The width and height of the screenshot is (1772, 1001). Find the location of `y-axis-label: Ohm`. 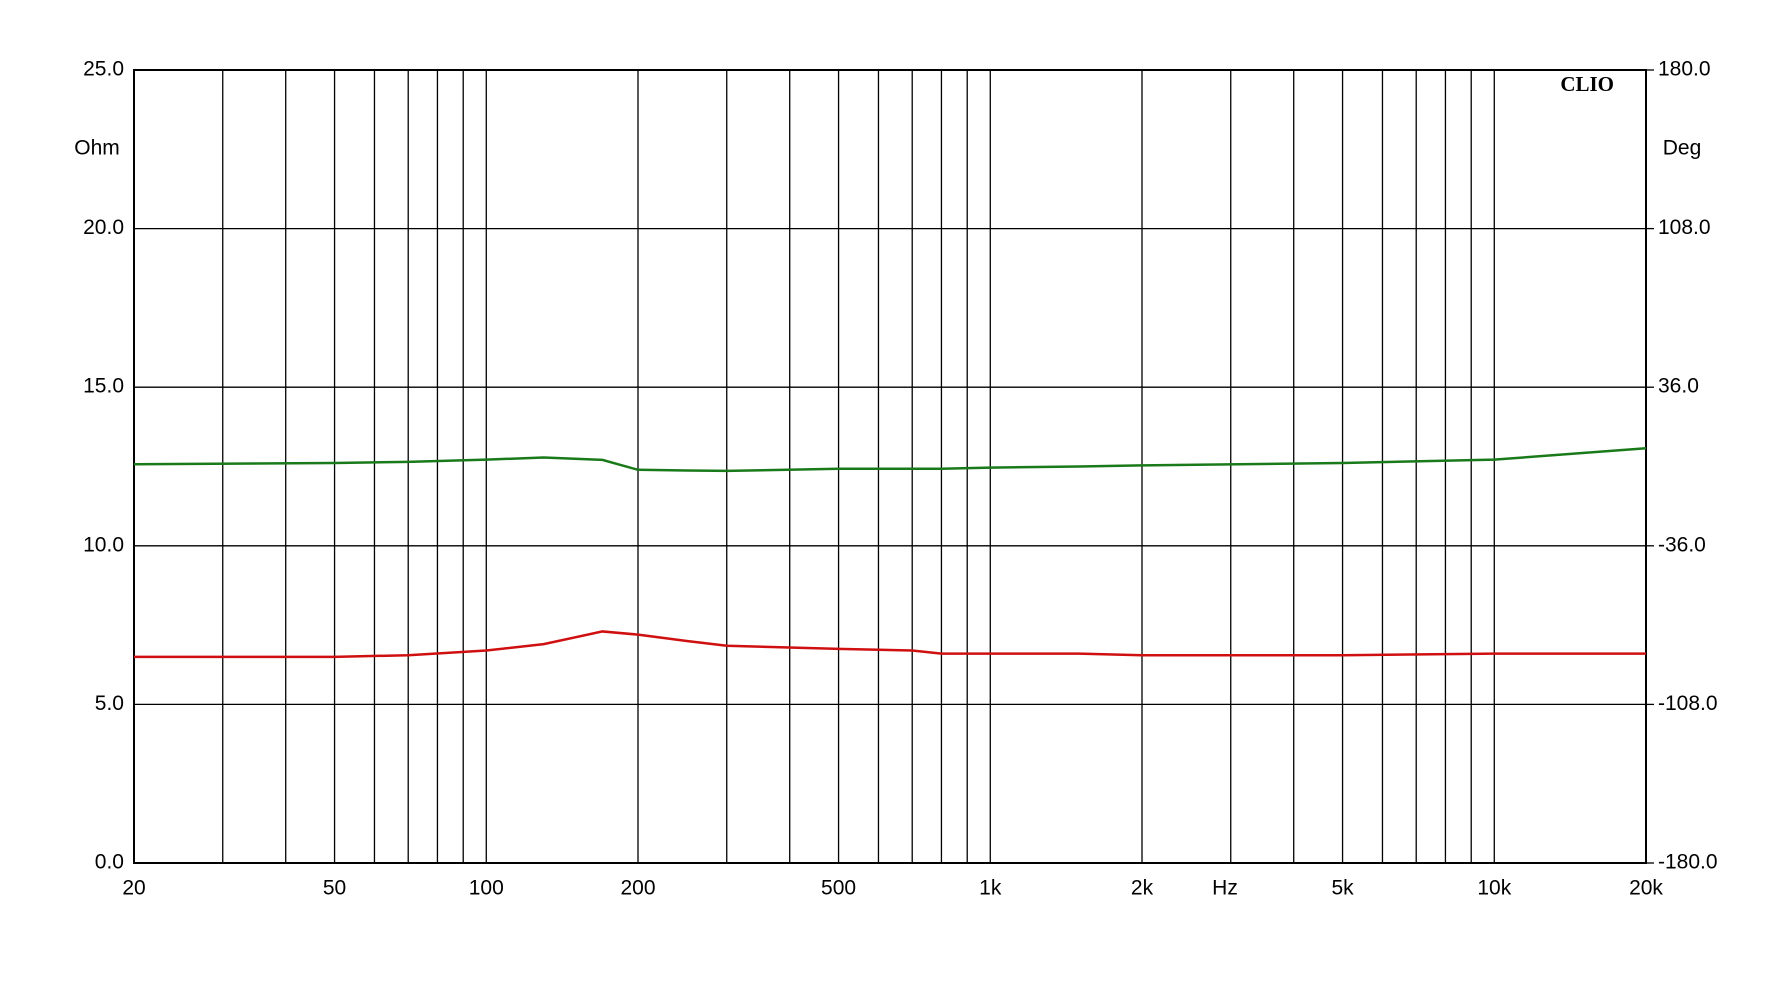

y-axis-label: Ohm is located at coordinates (97, 148).